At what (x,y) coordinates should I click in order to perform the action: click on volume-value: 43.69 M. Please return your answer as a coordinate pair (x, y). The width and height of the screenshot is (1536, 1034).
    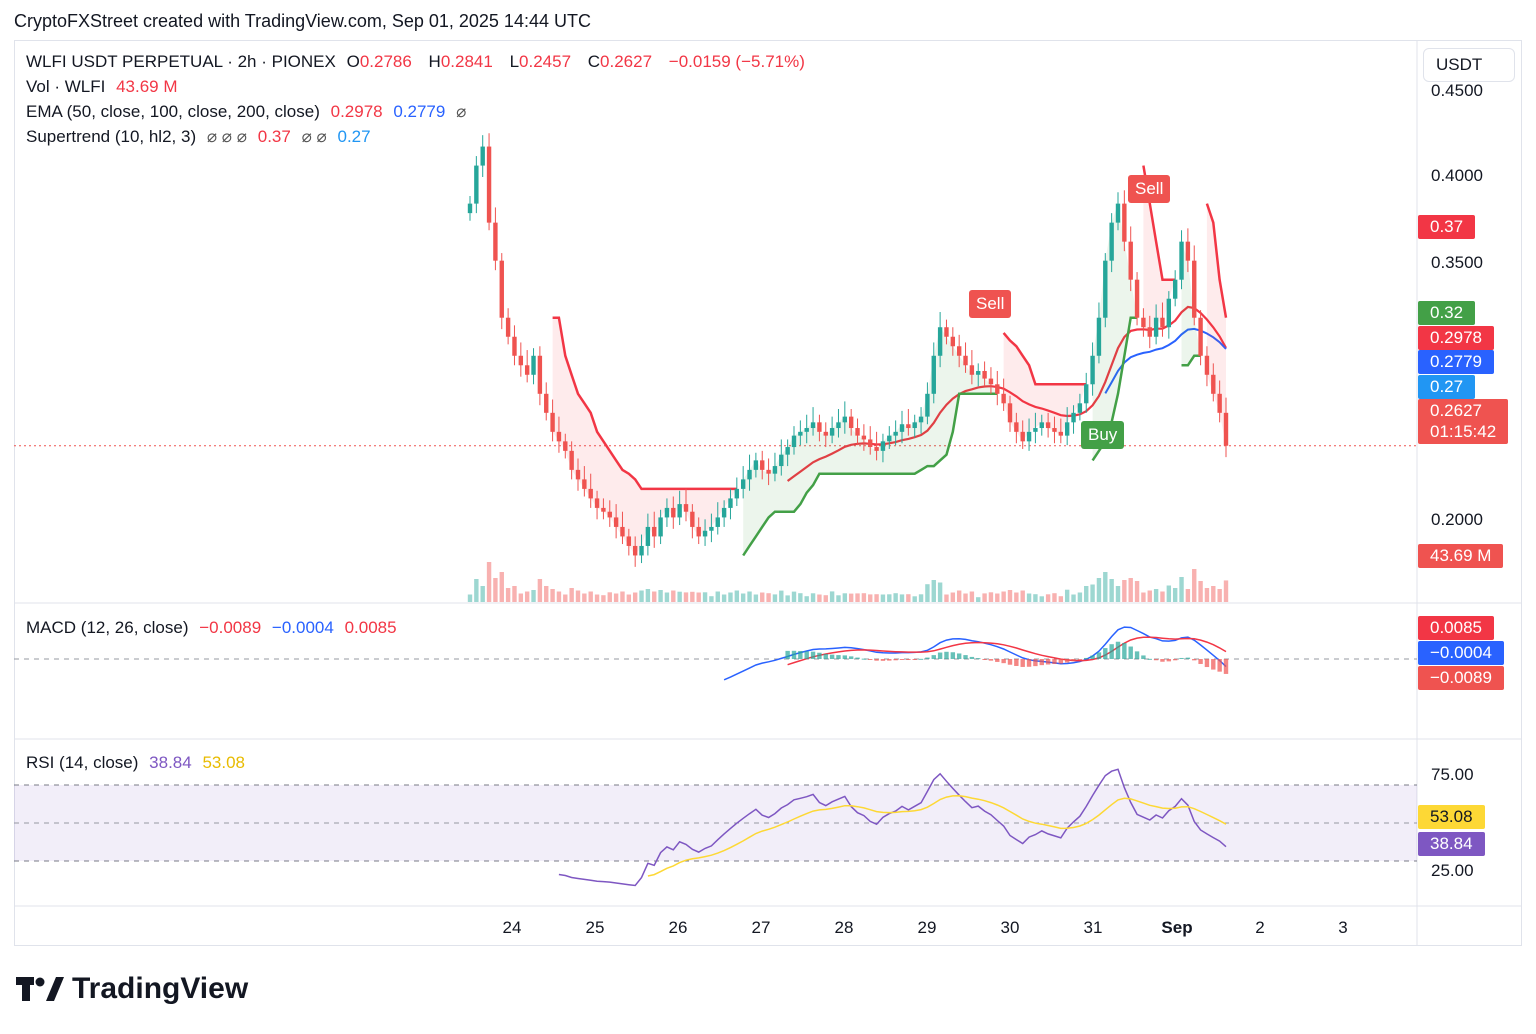
    Looking at the image, I should click on (147, 86).